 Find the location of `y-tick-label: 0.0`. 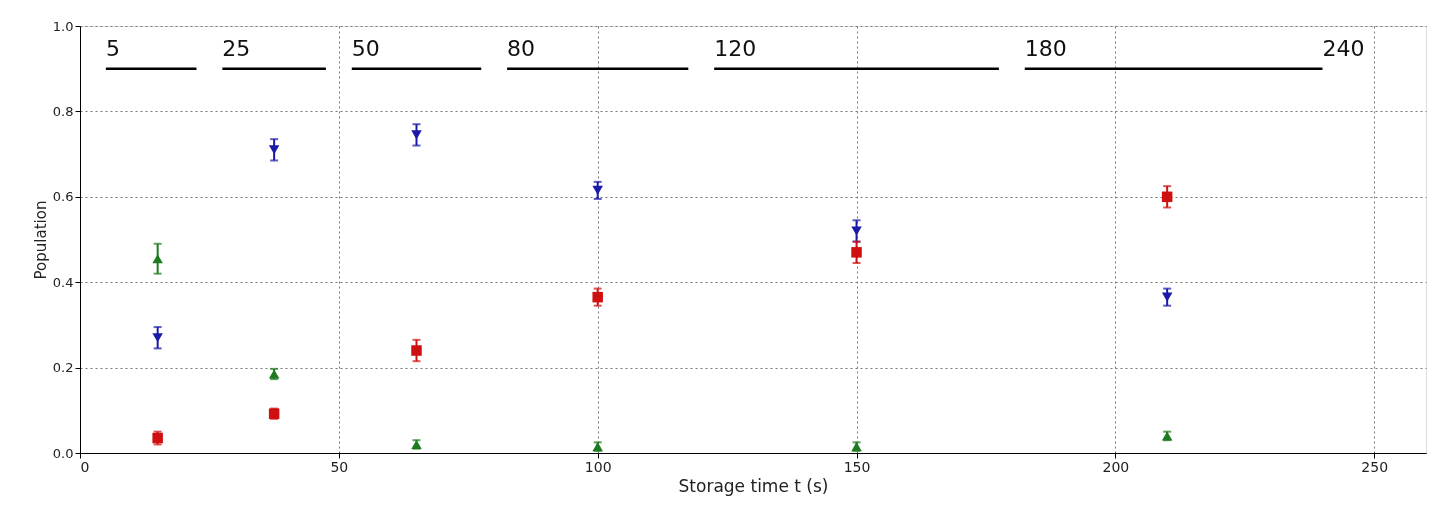

y-tick-label: 0.0 is located at coordinates (63, 453).